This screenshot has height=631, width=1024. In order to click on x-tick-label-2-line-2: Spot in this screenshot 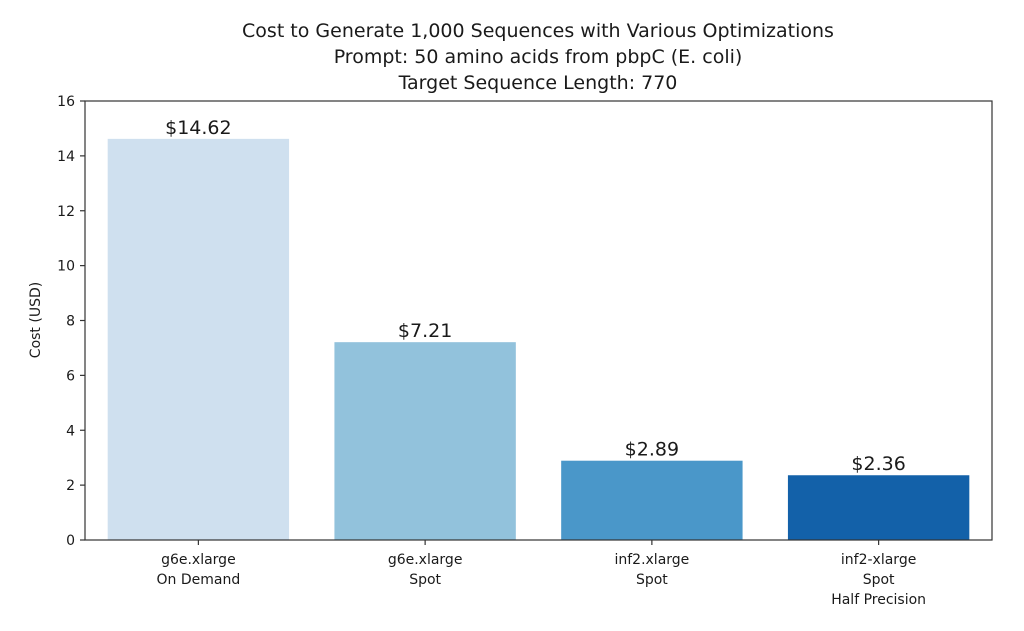, I will do `click(425, 580)`.